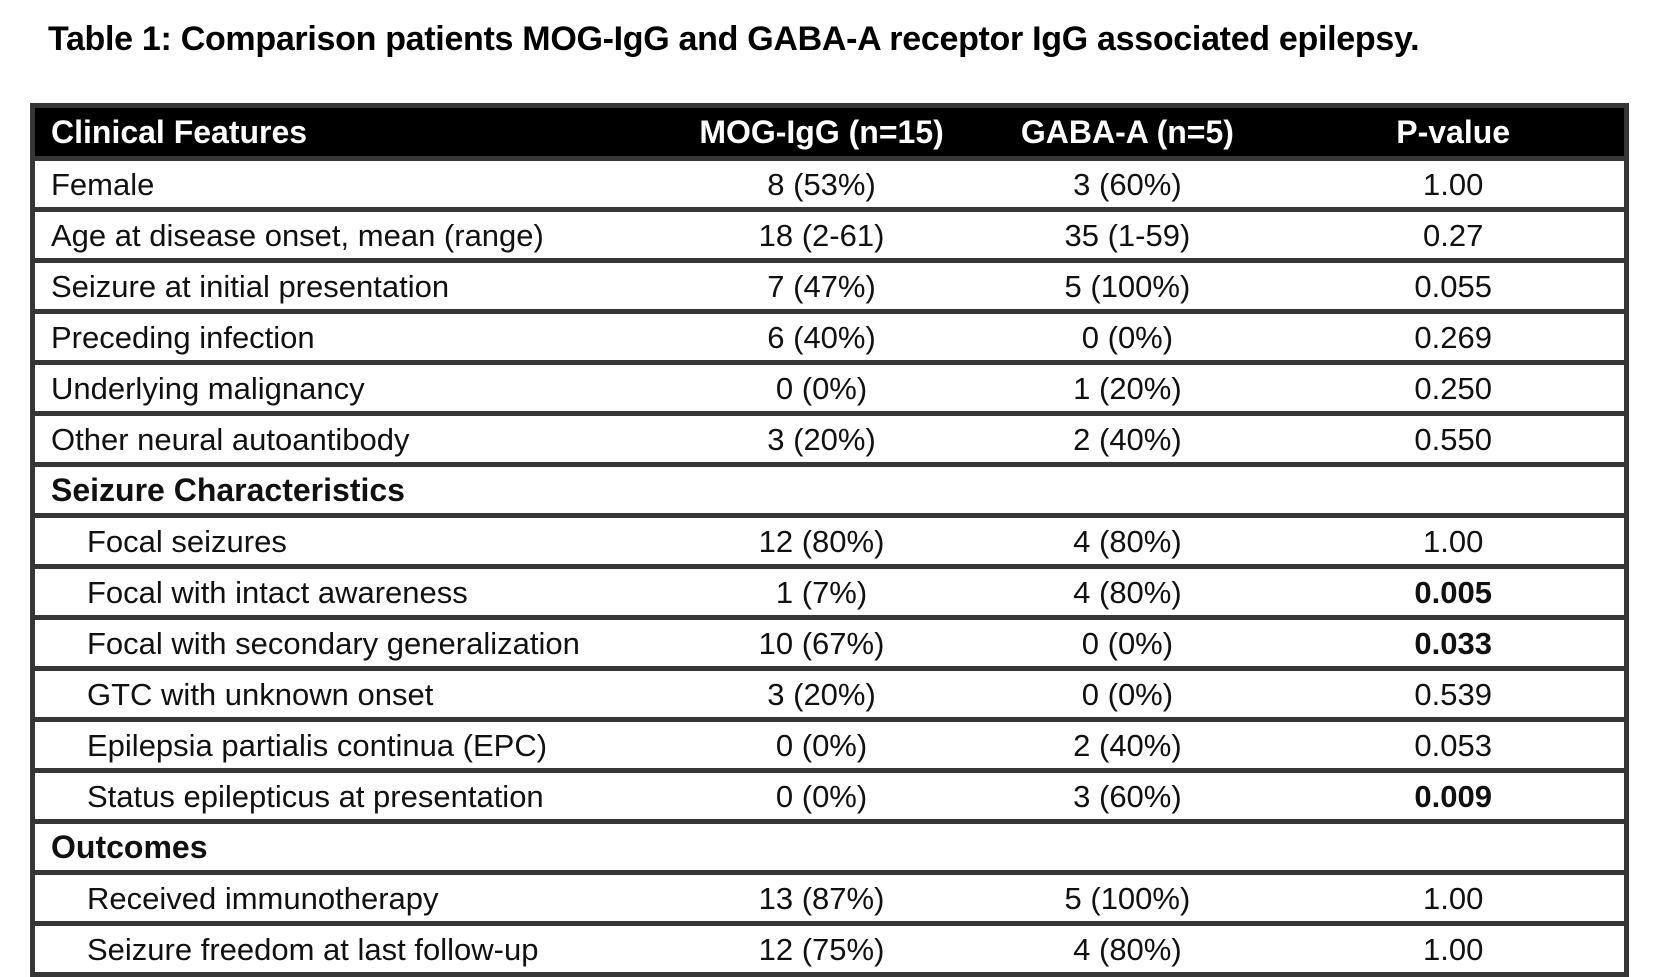  I want to click on gaba-value: 35 (1-59), so click(1127, 235).